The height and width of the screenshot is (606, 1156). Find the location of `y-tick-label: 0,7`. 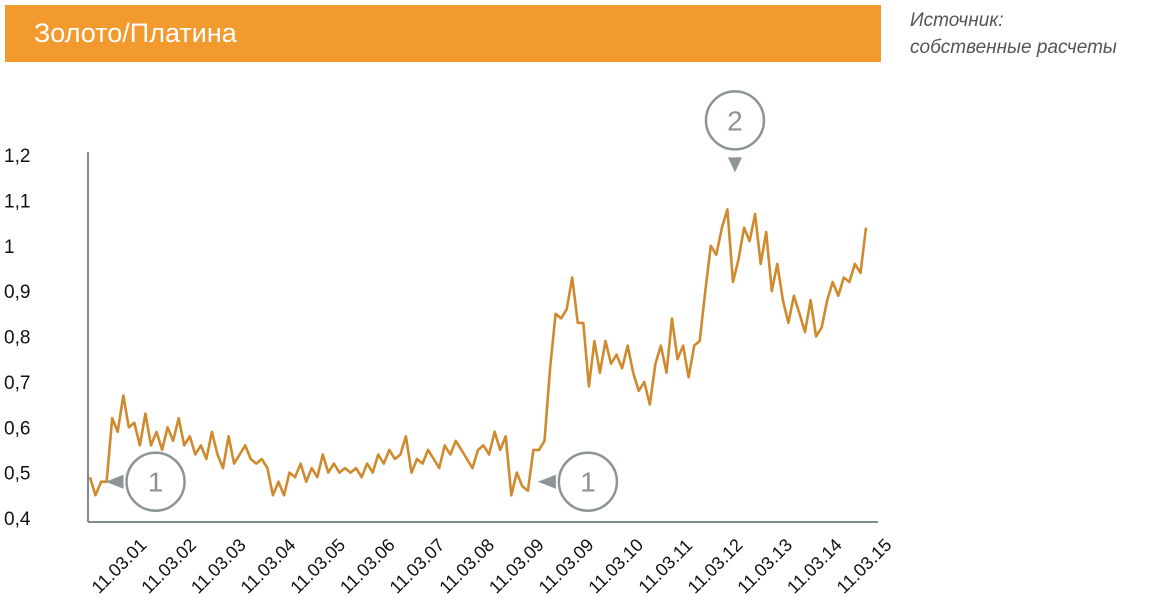

y-tick-label: 0,7 is located at coordinates (17, 383).